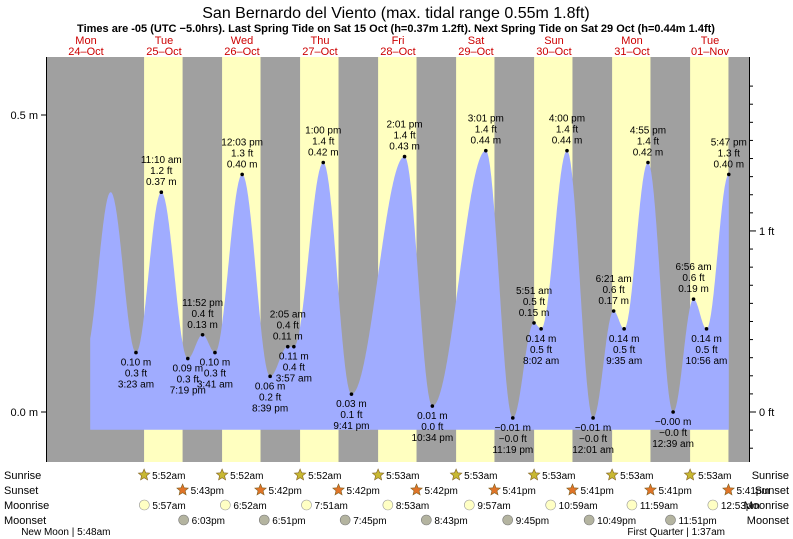 The height and width of the screenshot is (539, 793). Describe the element at coordinates (616, 521) in the screenshot. I see `moonset-time: 10:49pm` at that location.